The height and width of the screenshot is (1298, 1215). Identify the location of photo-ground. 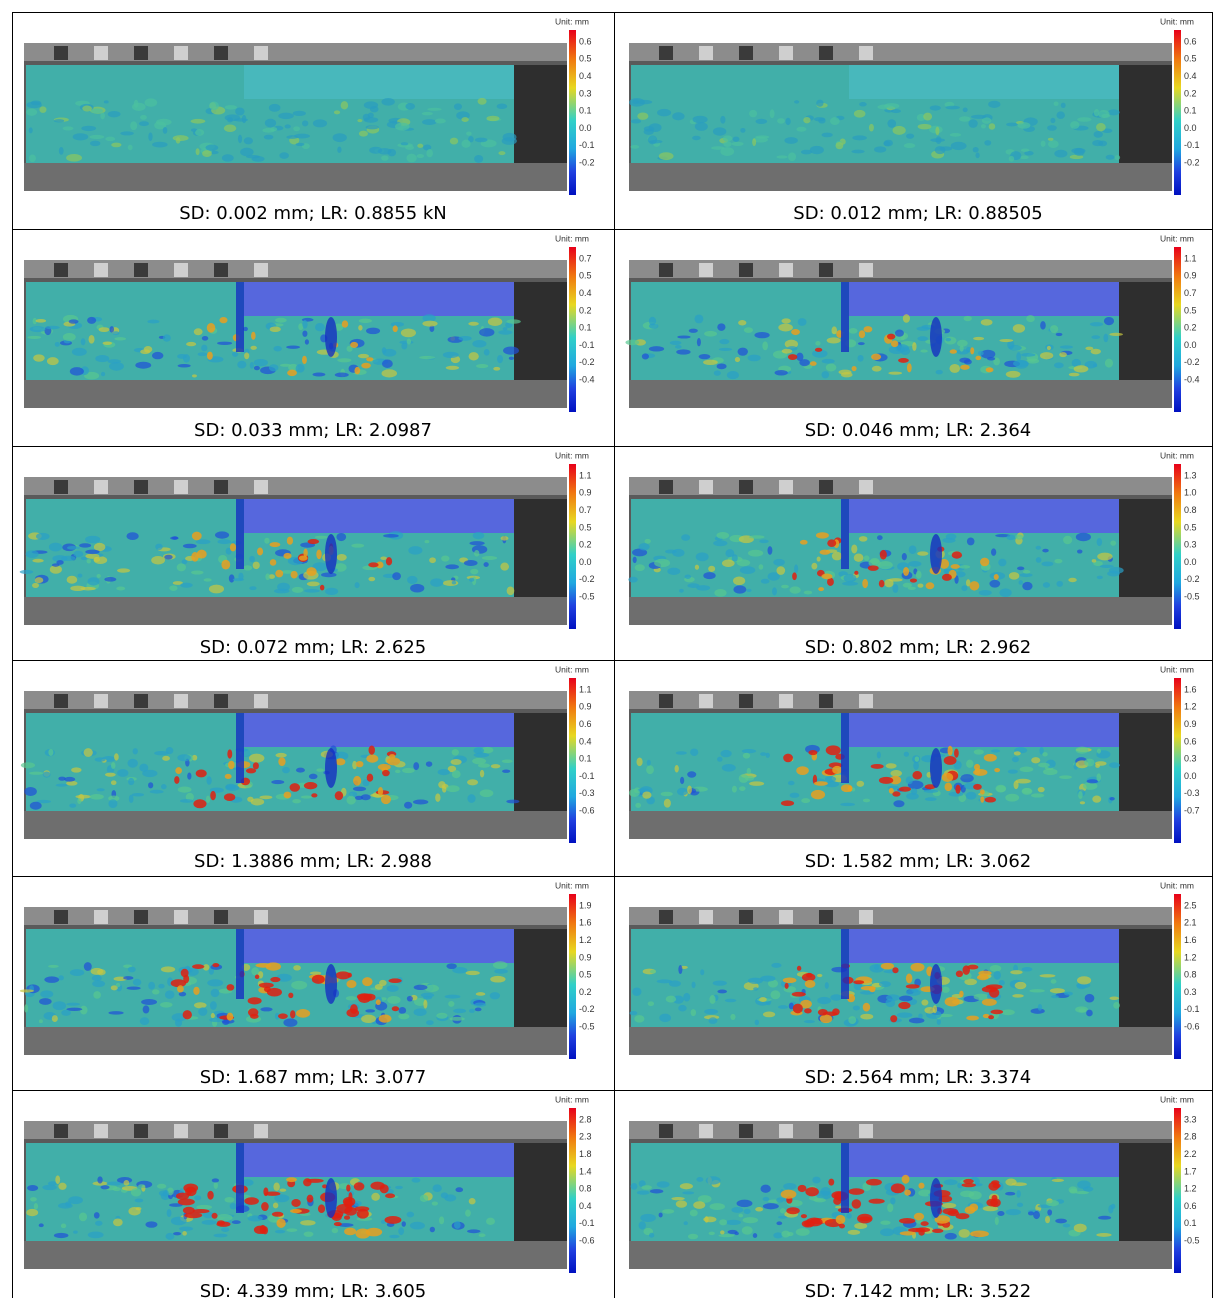
(900, 1041).